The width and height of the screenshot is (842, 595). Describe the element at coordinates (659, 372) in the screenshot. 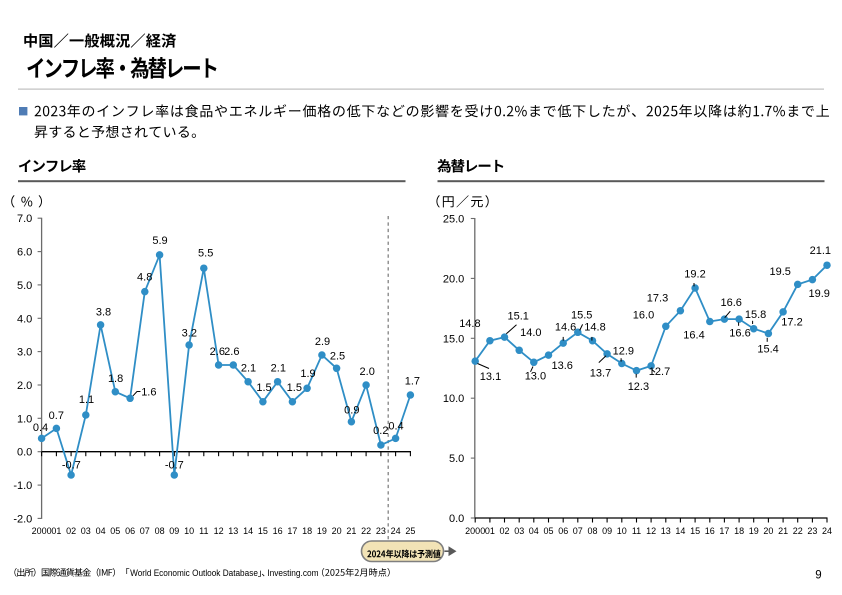

I see `svg-text: 12.7` at that location.